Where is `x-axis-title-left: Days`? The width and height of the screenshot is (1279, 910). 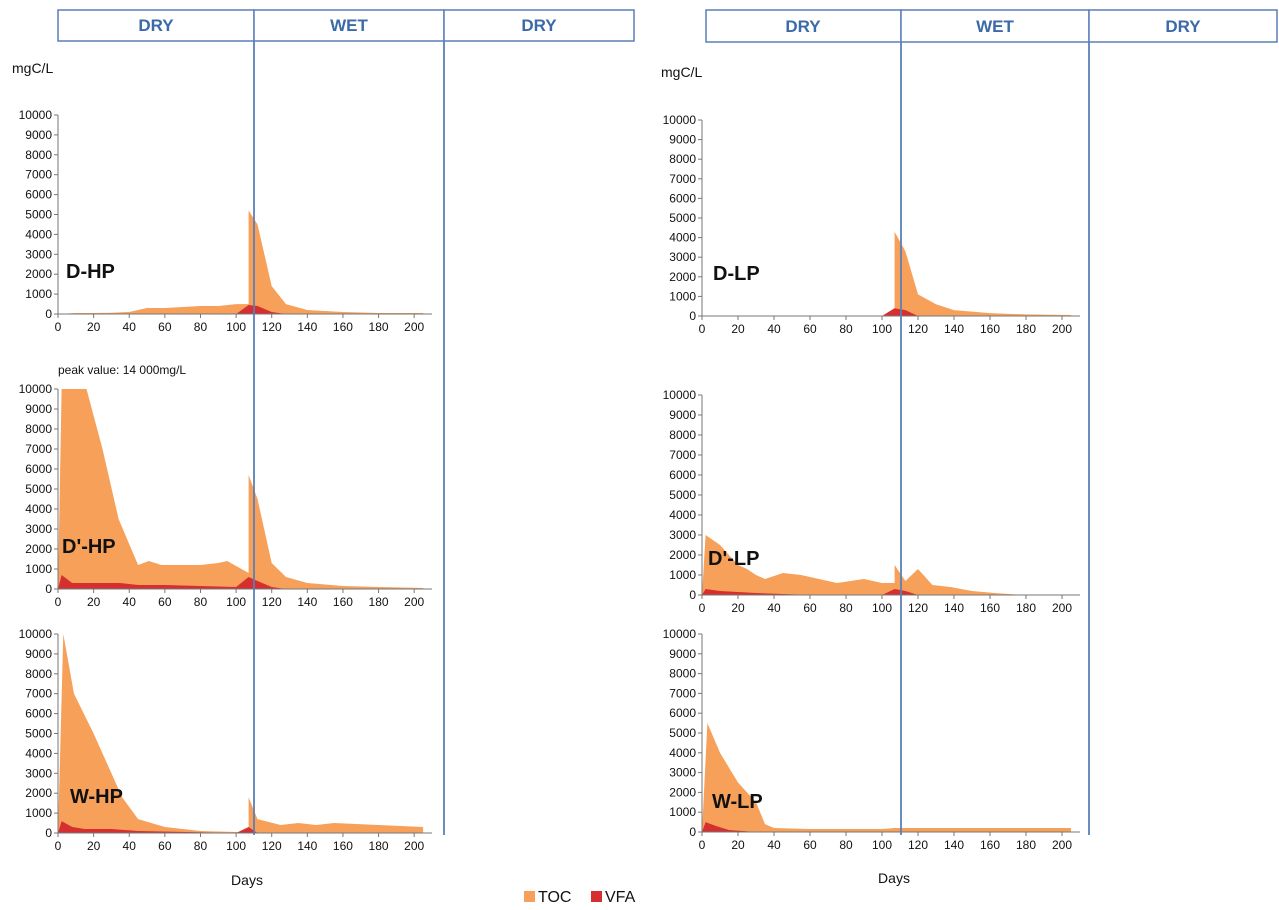 x-axis-title-left: Days is located at coordinates (247, 880).